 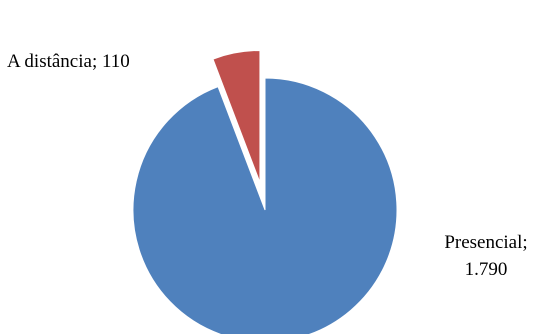 What do you see at coordinates (236, 116) in the screenshot?
I see `pie-slice-a-dist-ncia` at bounding box center [236, 116].